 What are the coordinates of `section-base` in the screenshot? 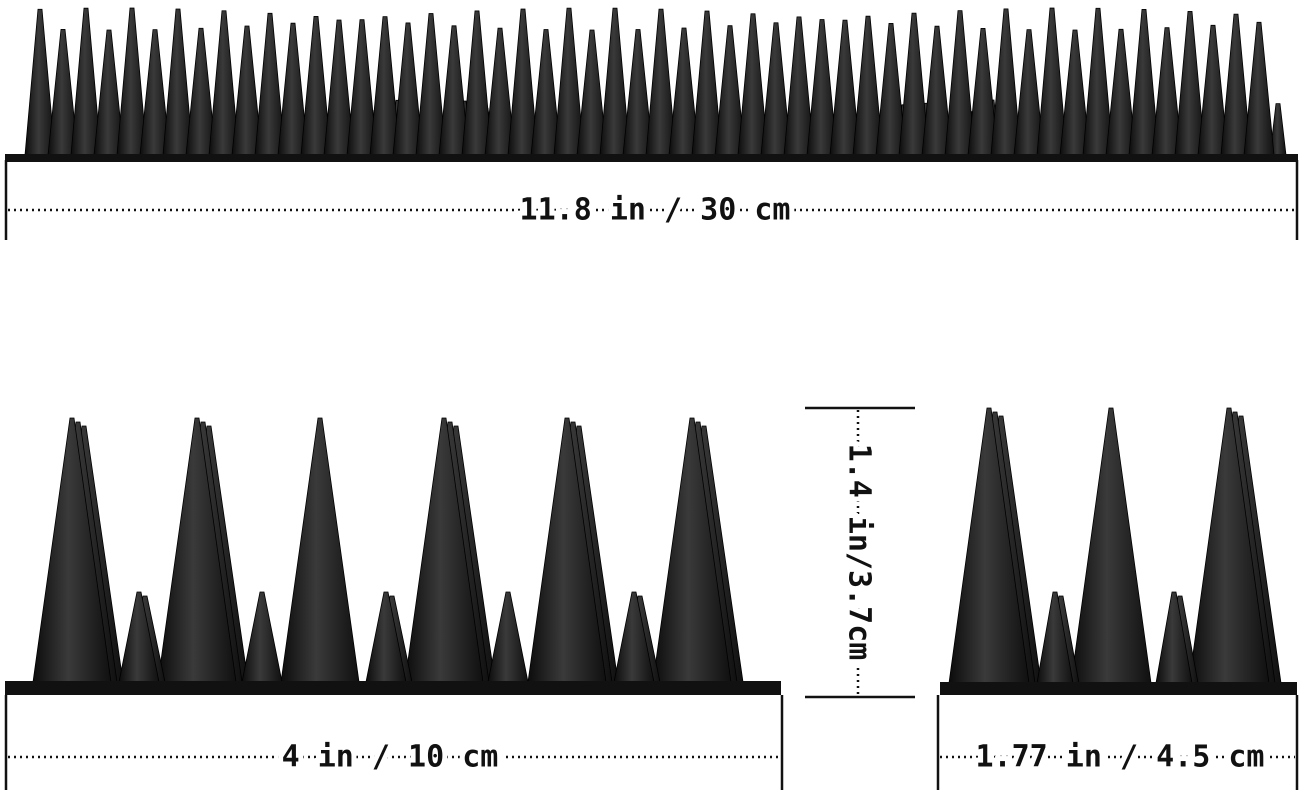 It's located at (393, 688).